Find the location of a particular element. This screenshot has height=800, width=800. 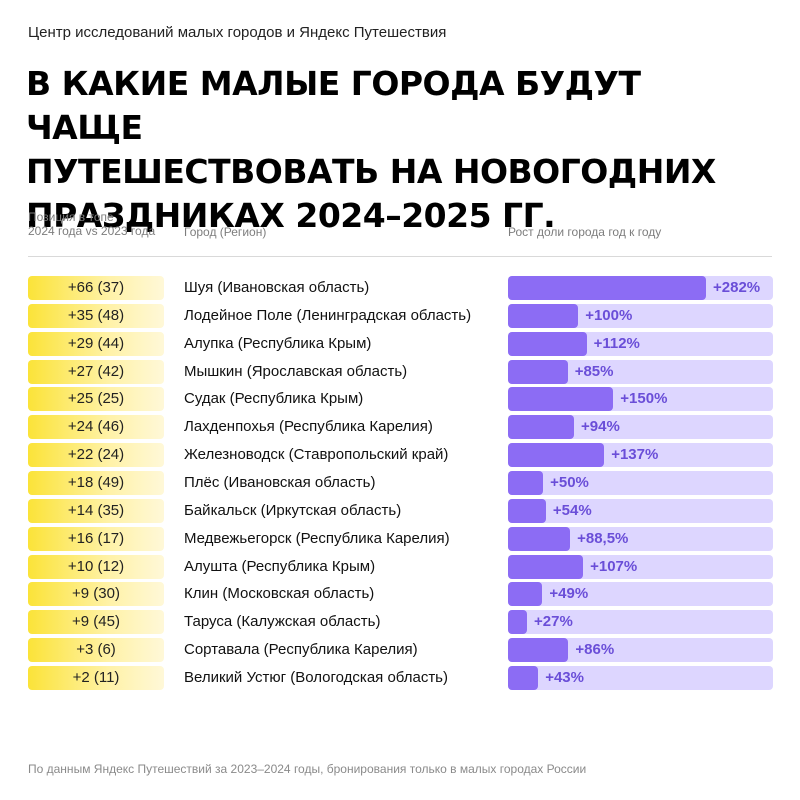

growth-value-label: +49% is located at coordinates (569, 594).